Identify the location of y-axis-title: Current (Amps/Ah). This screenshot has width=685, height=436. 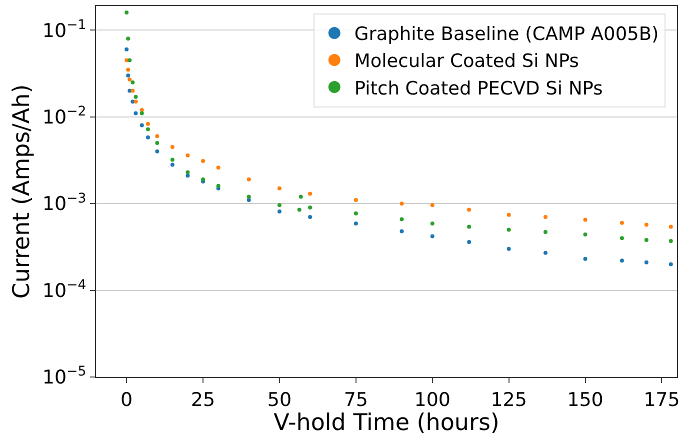
(21, 191).